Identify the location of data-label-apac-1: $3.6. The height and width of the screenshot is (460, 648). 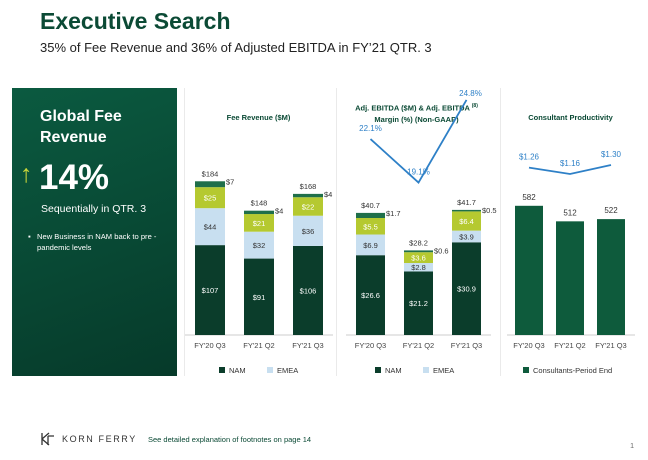
(418, 258).